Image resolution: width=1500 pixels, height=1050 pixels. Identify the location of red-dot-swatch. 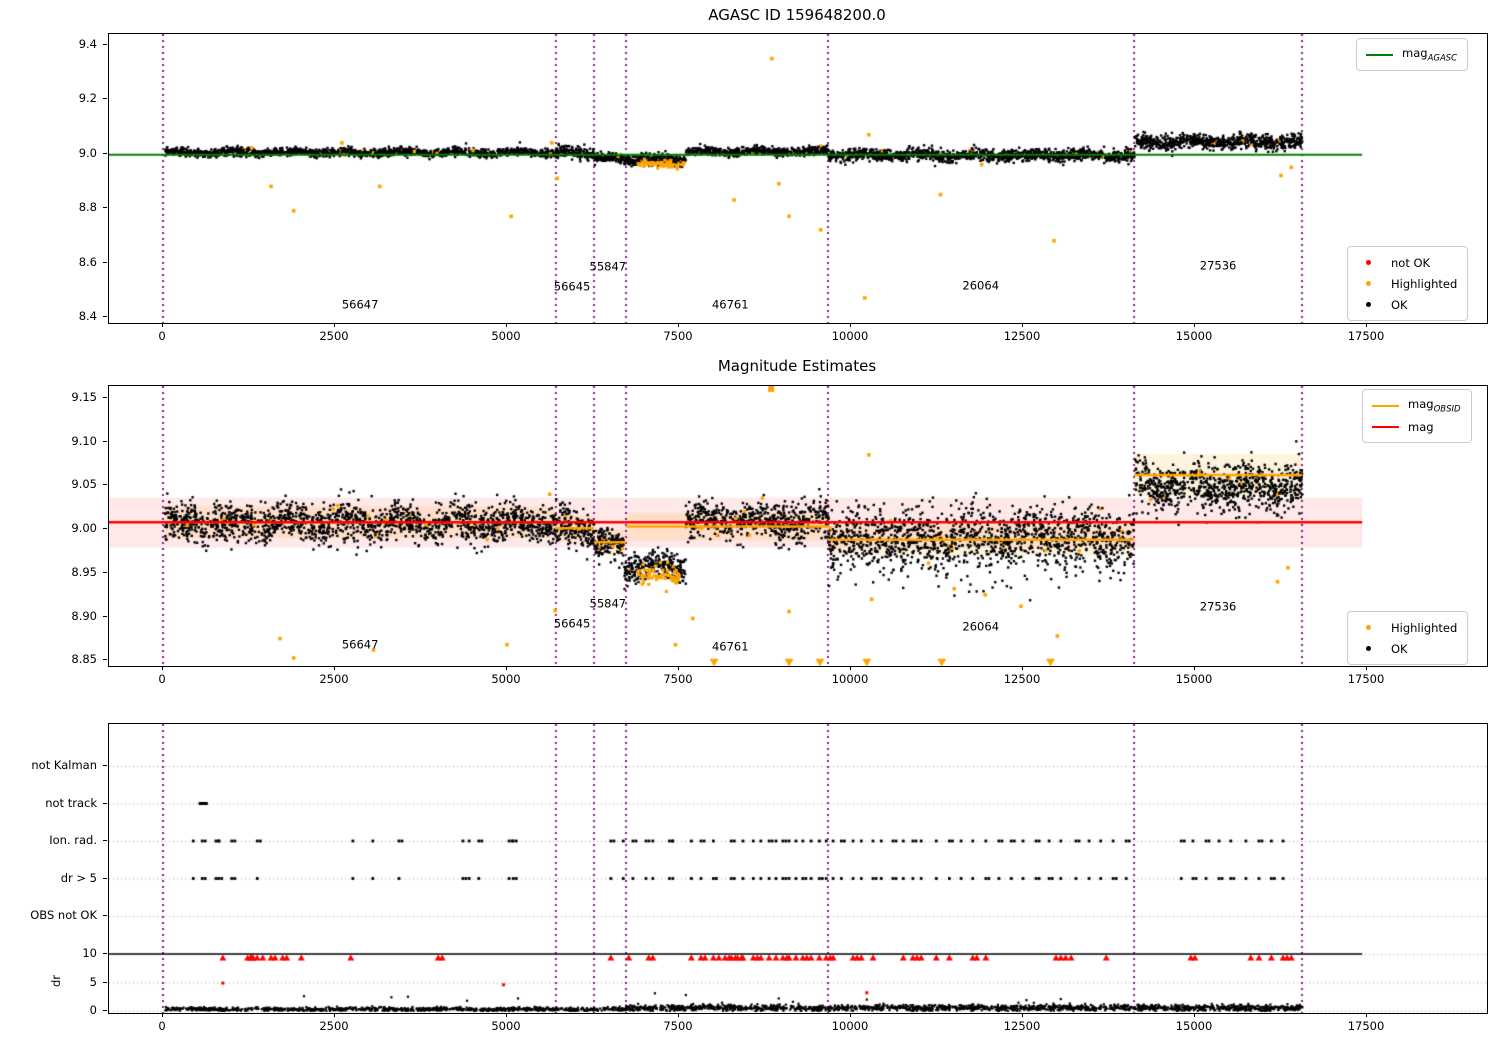
(1368, 262).